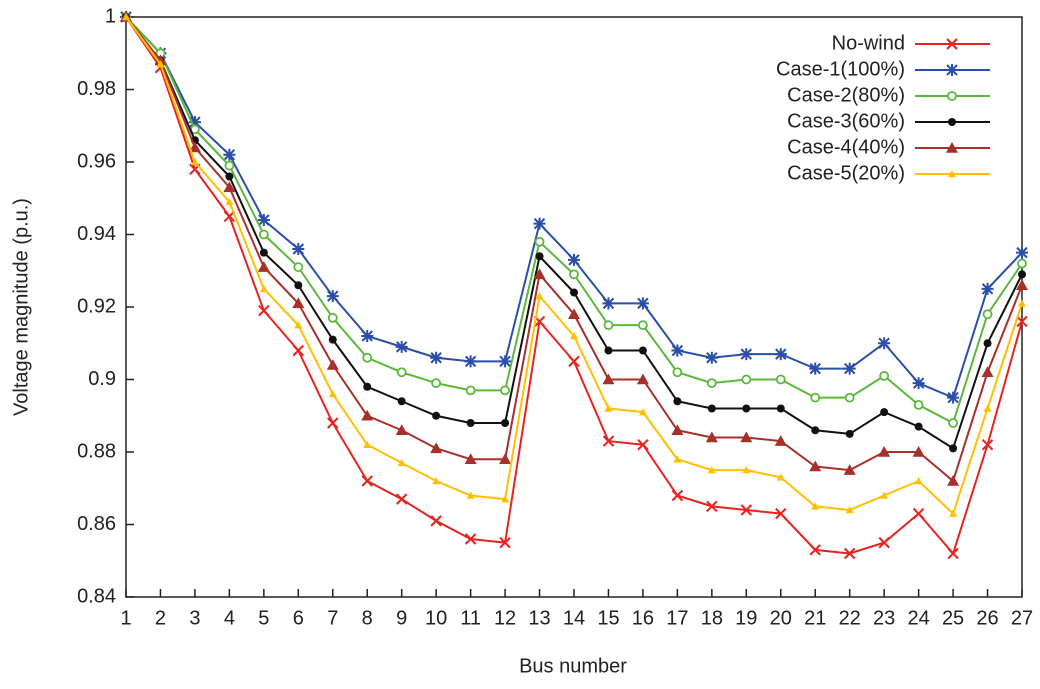  Describe the element at coordinates (160, 618) in the screenshot. I see `x-tick-label: 2` at that location.